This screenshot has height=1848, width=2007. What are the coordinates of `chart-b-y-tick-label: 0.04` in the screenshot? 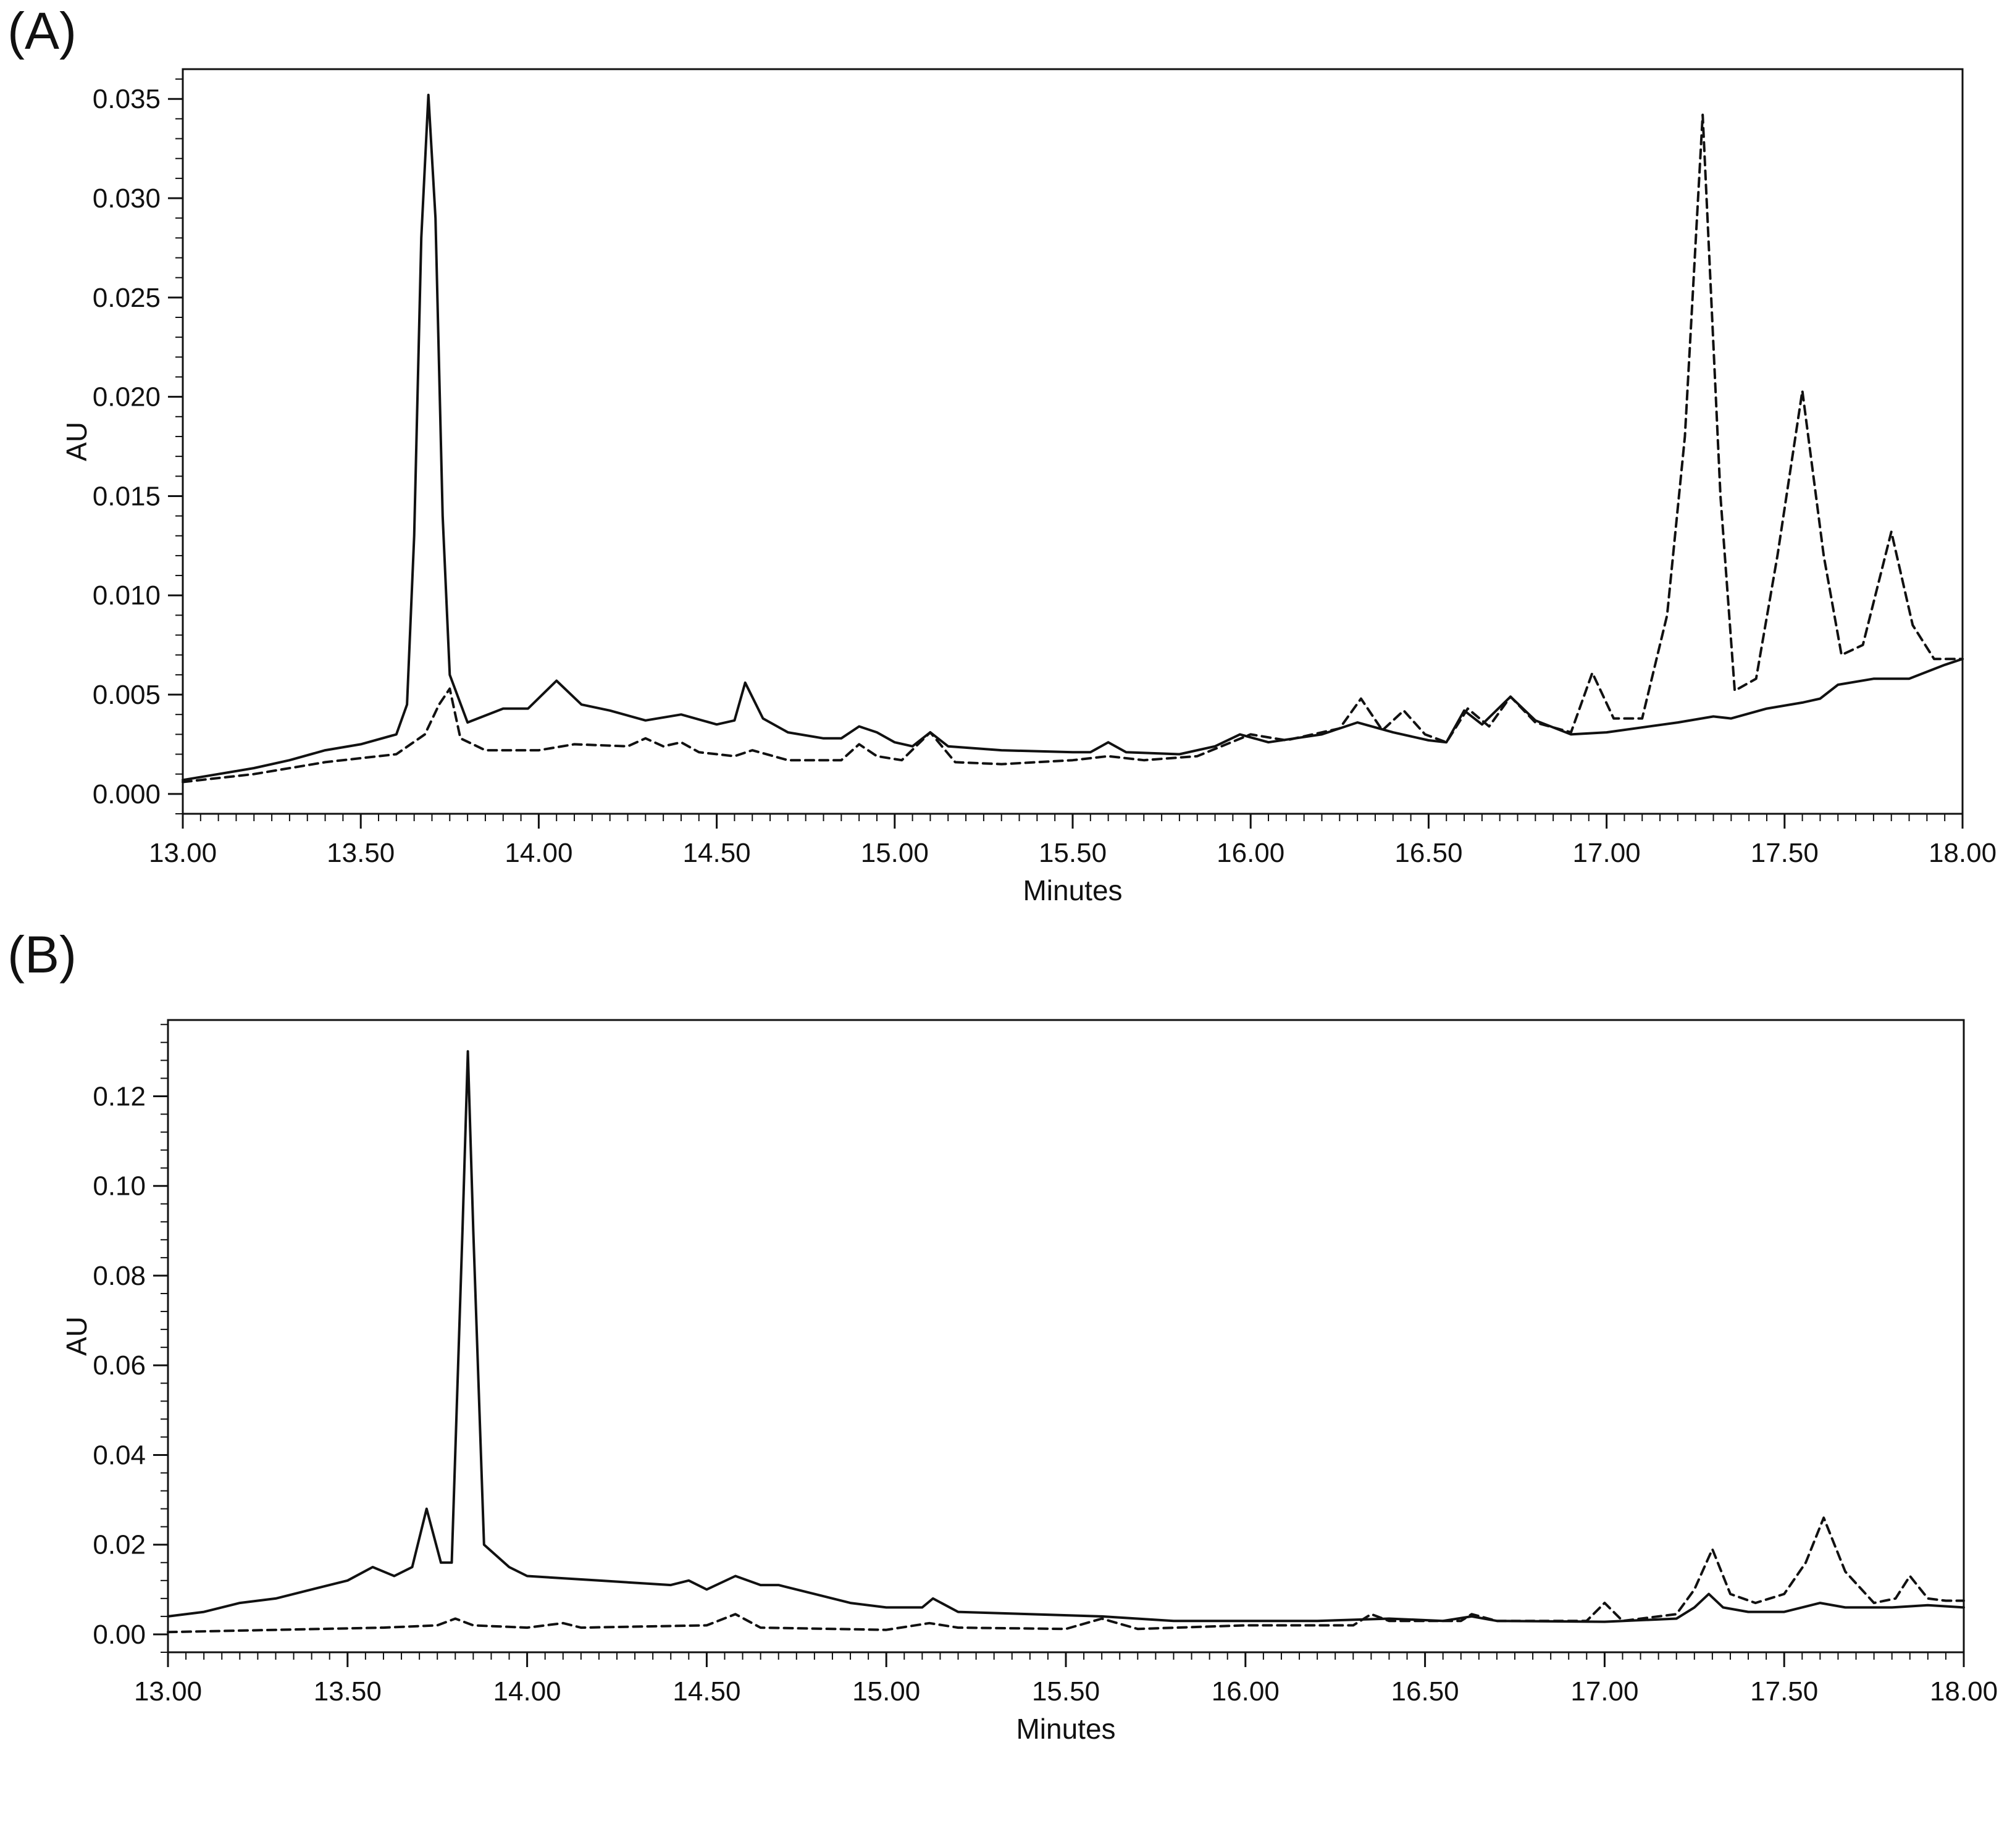 It's located at (120, 1455).